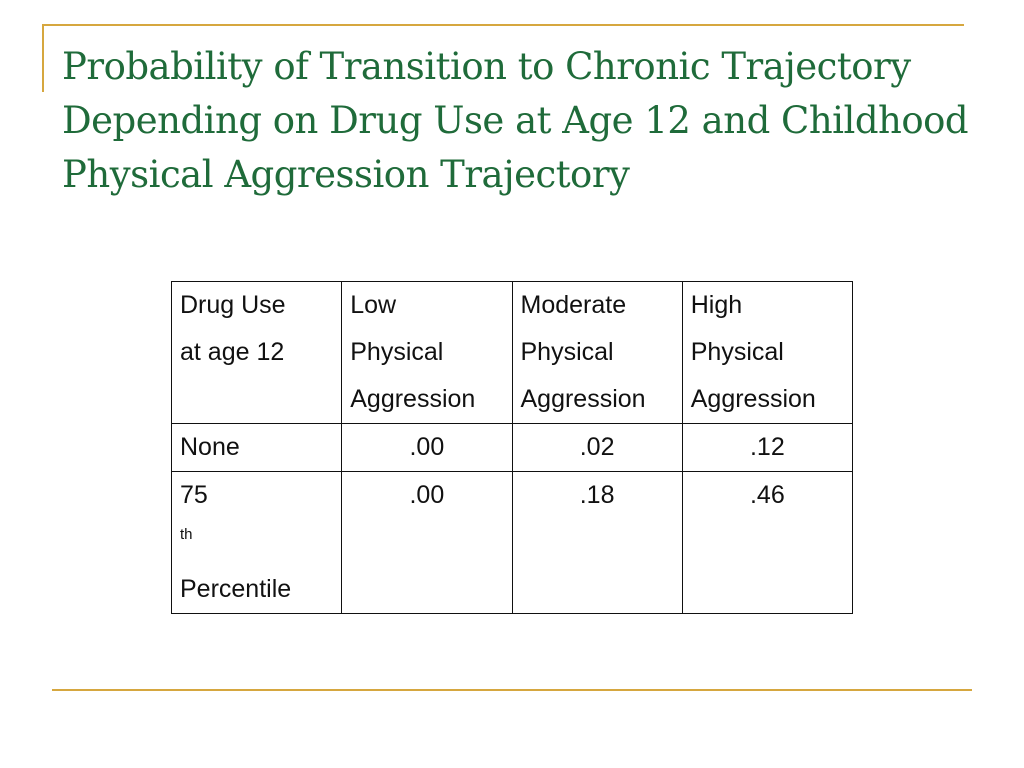 Image resolution: width=1024 pixels, height=768 pixels. Describe the element at coordinates (767, 352) in the screenshot. I see `header-high-aggression: High Physical Aggression` at that location.